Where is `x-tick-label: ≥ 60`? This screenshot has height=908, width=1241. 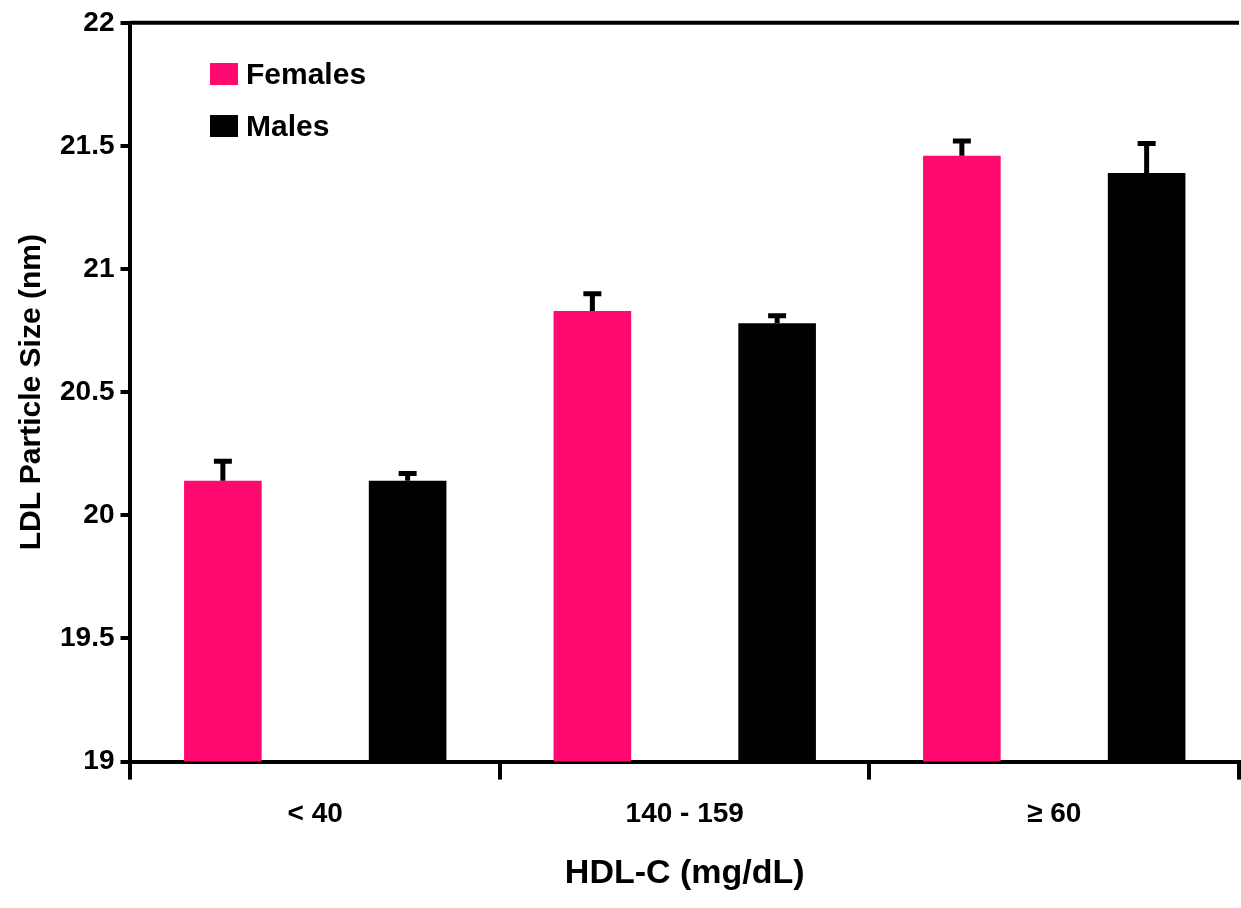
x-tick-label: ≥ 60 is located at coordinates (1054, 813).